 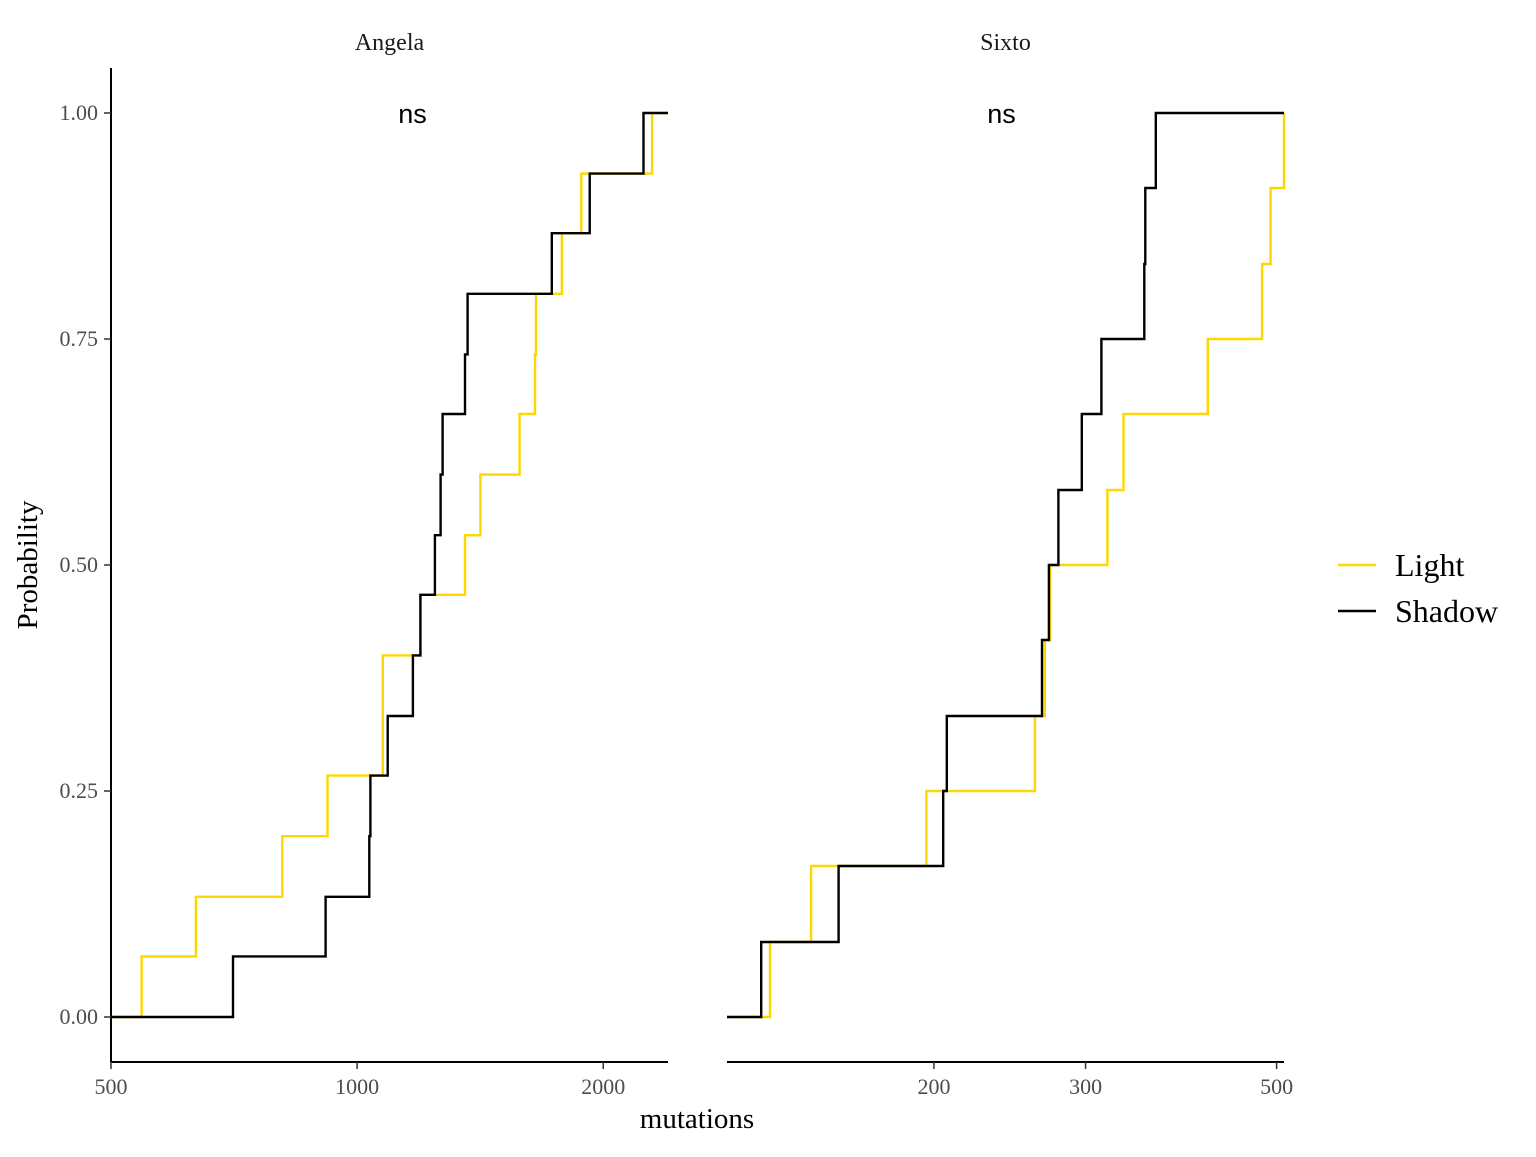 I want to click on panel-strip-label: Sixto, so click(x=1005, y=43).